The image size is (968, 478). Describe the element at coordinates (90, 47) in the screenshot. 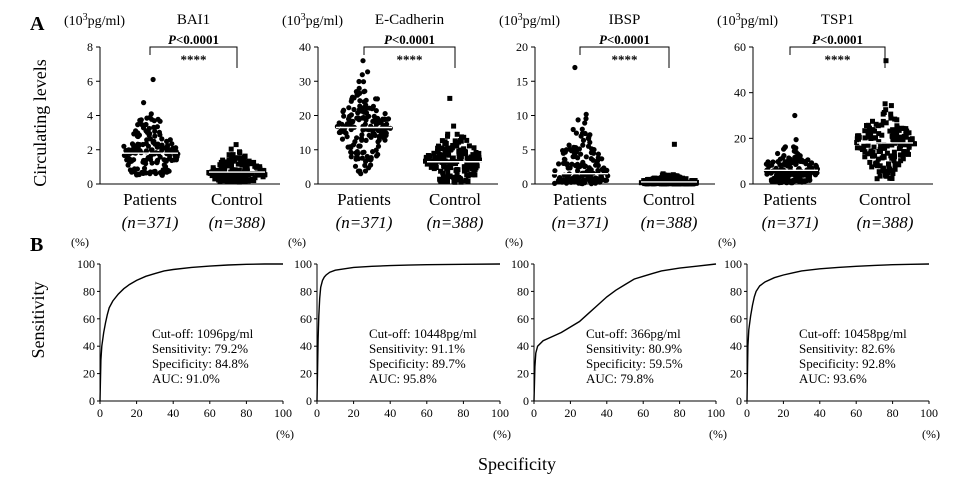

I see `y-tick-label: 8` at that location.